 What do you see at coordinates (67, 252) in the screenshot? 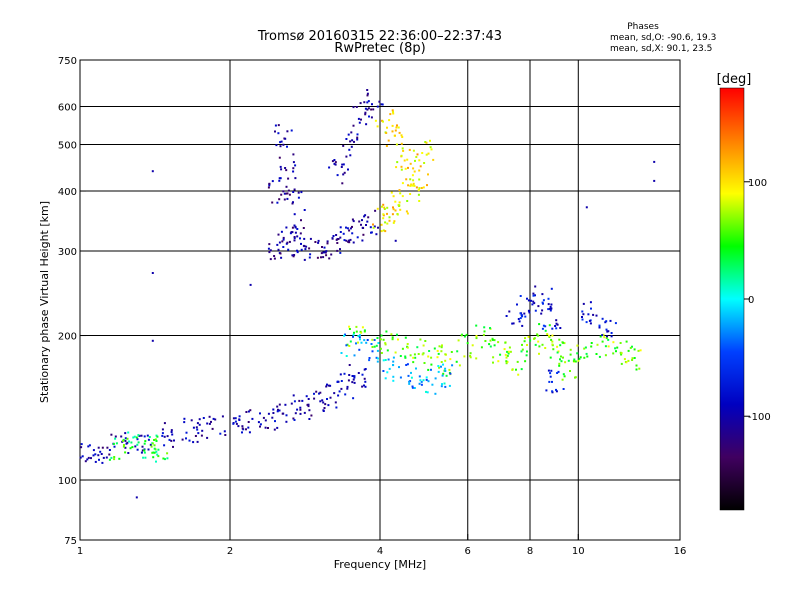
I see `y-tick-label-3: 300` at bounding box center [67, 252].